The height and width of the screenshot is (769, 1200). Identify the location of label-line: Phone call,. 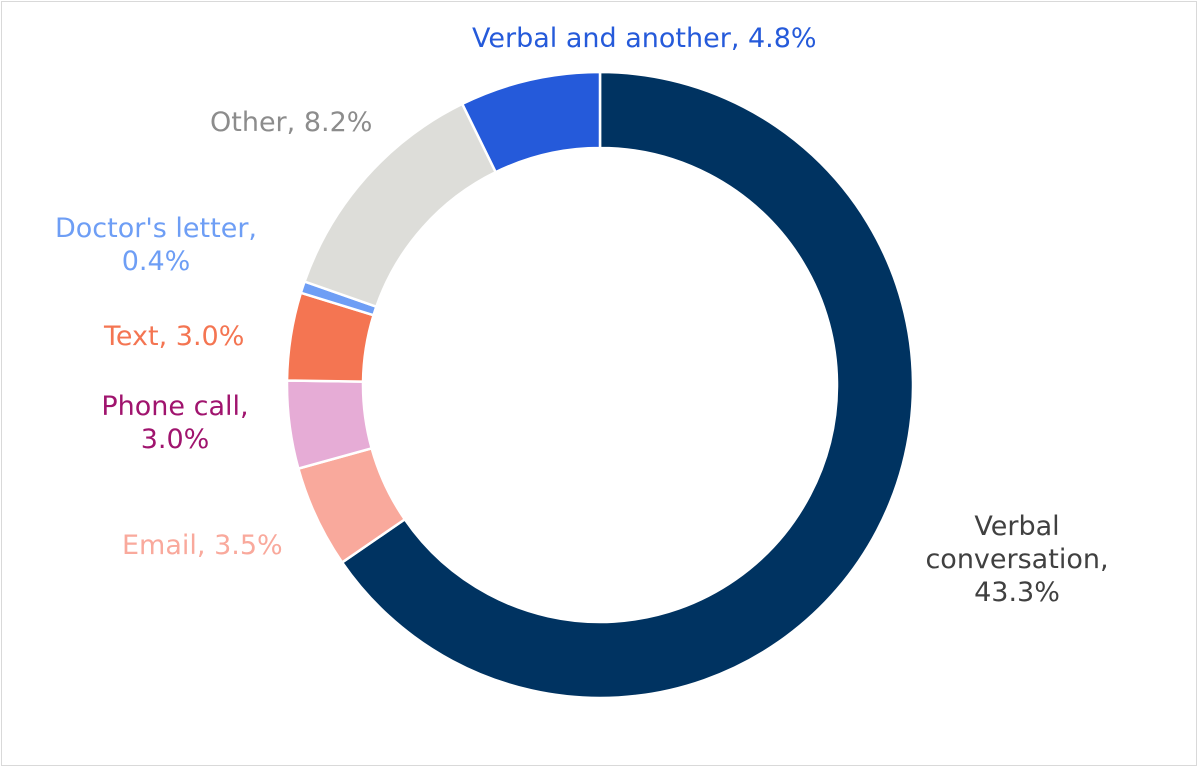
(175, 406).